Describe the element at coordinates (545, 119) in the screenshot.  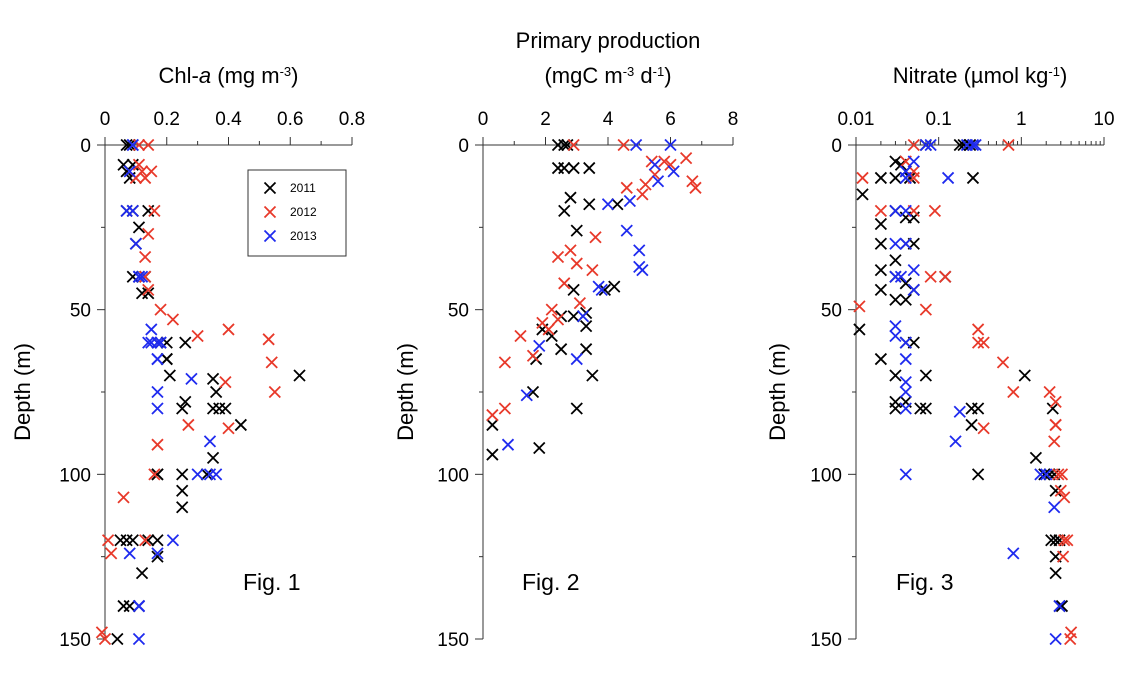
I see `x-tick-label: 2` at that location.